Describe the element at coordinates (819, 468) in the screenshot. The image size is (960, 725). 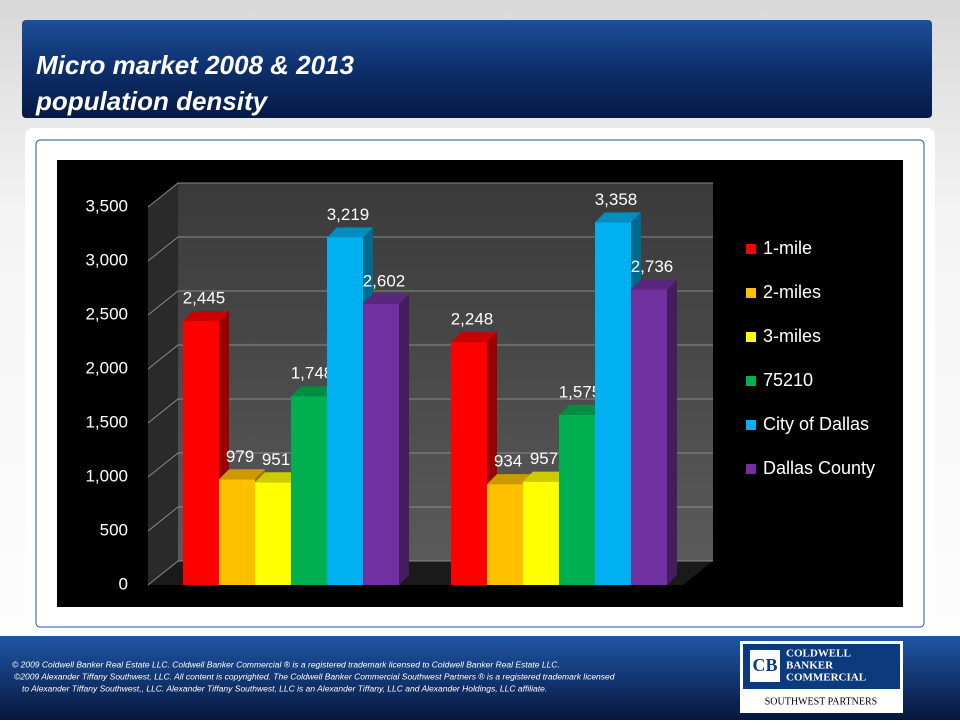
I see `legend-label: Dallas County` at that location.